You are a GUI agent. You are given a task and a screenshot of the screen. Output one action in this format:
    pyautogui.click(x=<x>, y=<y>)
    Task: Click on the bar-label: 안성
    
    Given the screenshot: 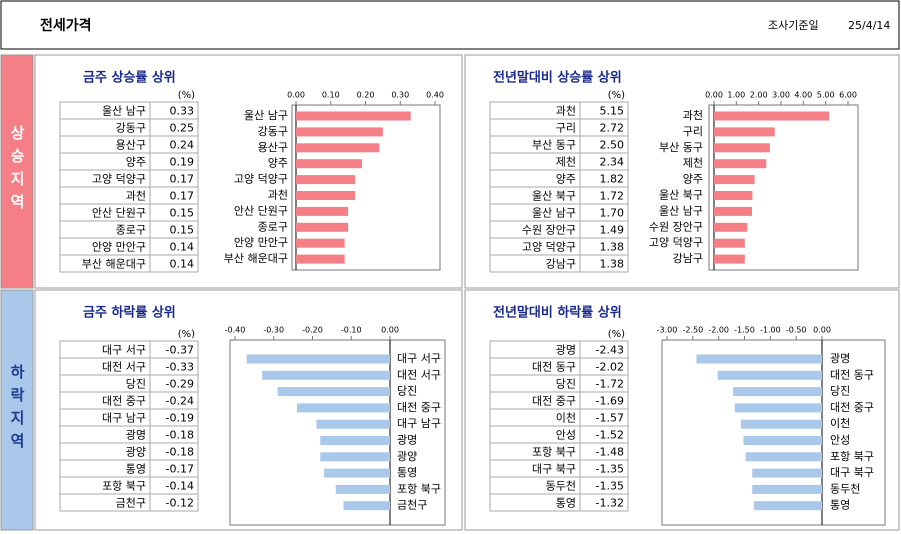 What is the action you would take?
    pyautogui.click(x=840, y=440)
    